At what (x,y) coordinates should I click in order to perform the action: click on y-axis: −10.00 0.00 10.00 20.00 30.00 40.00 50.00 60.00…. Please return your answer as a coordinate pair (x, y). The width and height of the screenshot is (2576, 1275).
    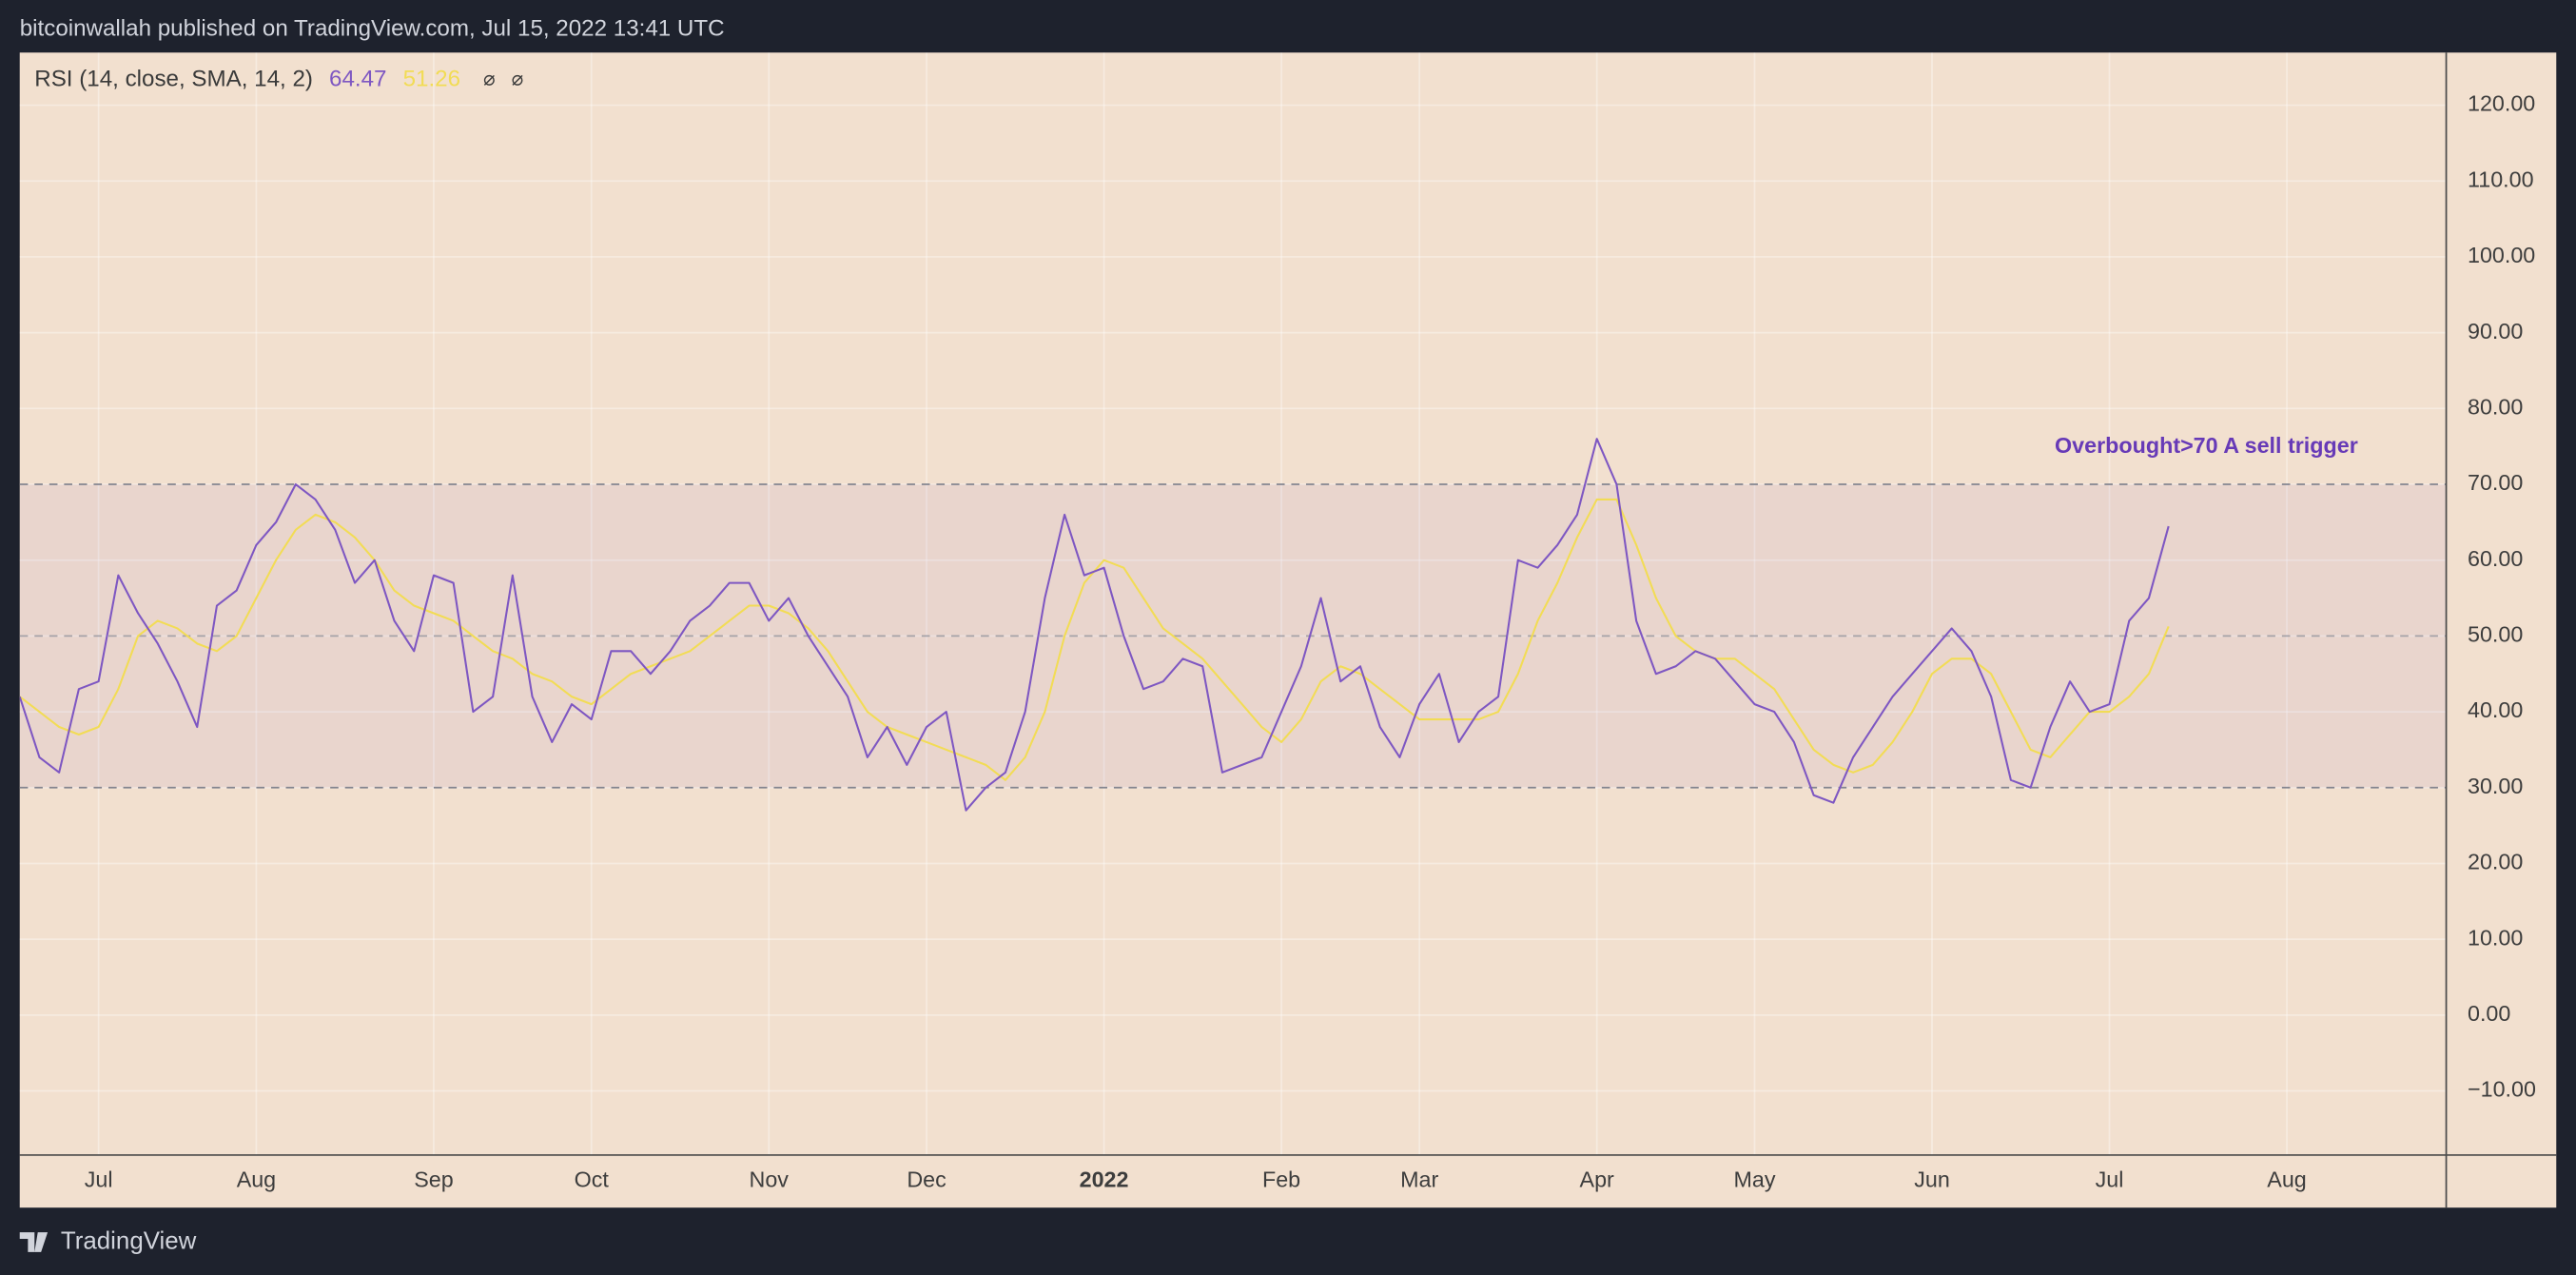
    Looking at the image, I should click on (2502, 596).